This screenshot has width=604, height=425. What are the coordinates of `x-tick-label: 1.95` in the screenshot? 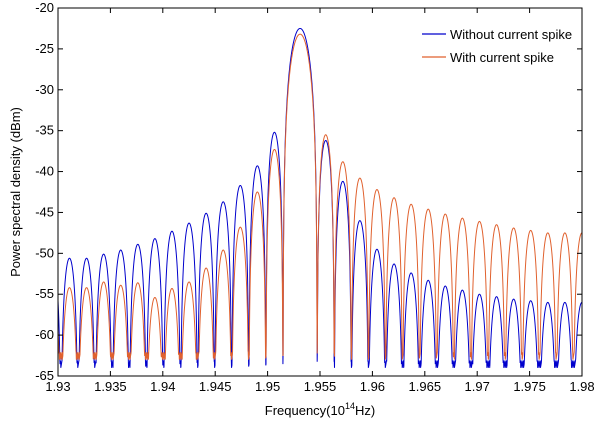 It's located at (267, 386).